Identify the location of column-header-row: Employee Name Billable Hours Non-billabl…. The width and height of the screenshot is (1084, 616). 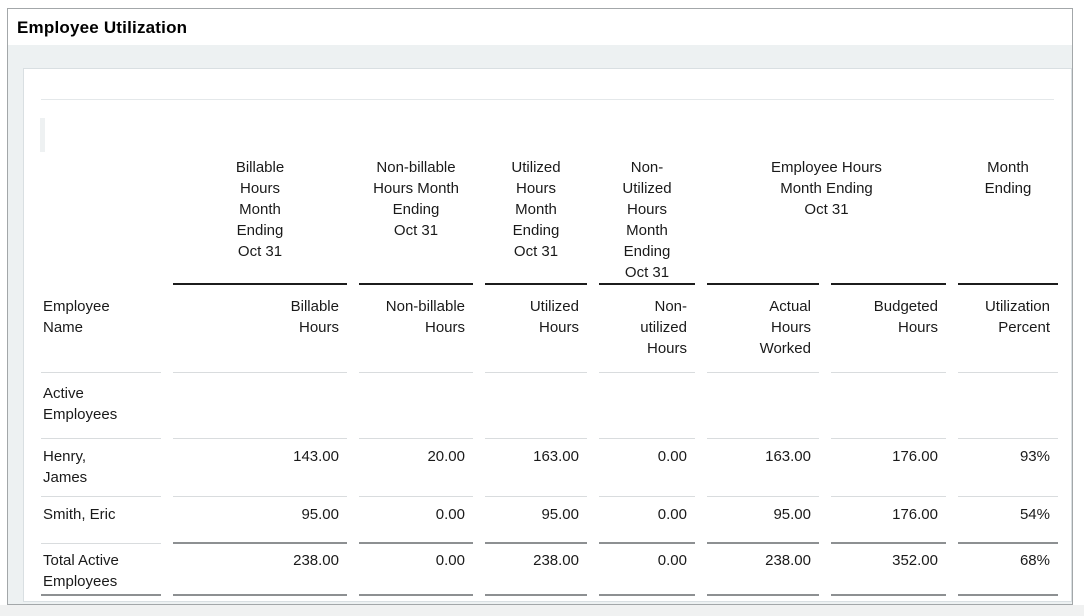
(549, 329).